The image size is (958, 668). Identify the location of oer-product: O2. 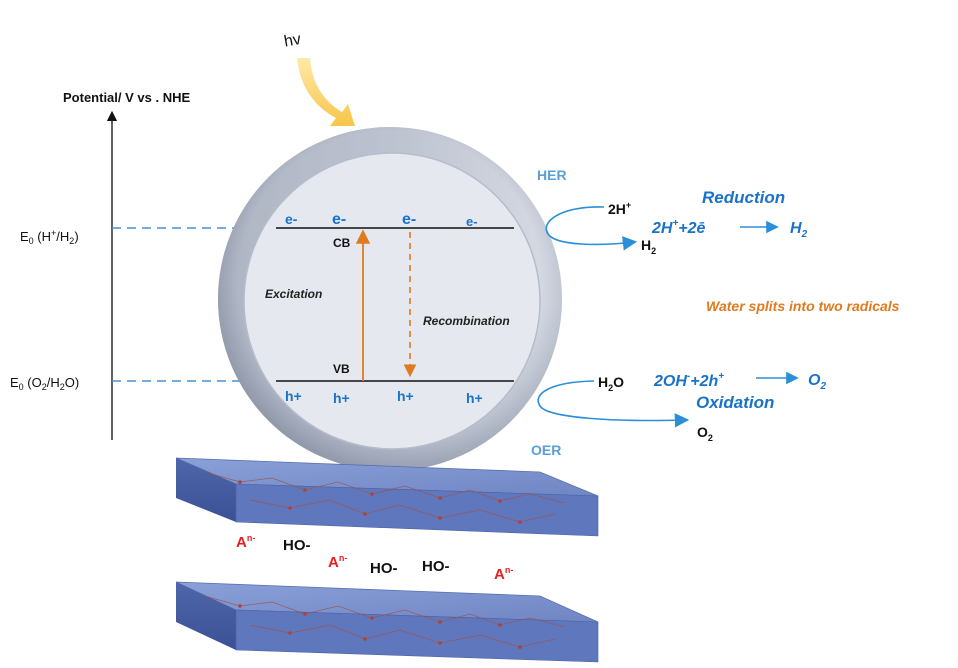
(705, 433).